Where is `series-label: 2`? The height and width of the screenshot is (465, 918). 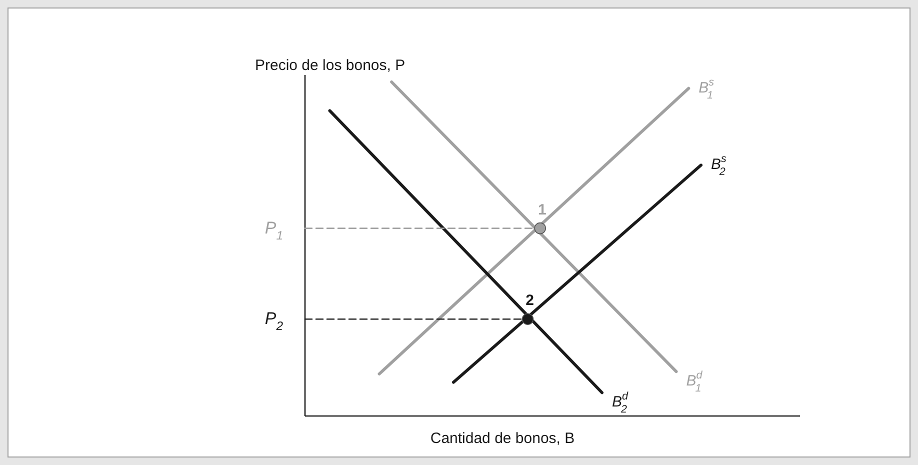
series-label: 2 is located at coordinates (530, 301).